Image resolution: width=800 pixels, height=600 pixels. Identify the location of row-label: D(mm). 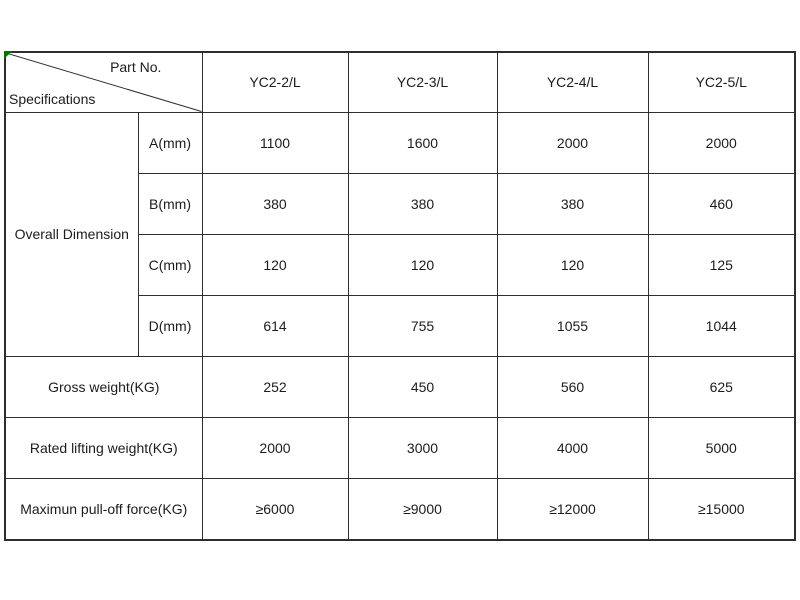
(170, 325).